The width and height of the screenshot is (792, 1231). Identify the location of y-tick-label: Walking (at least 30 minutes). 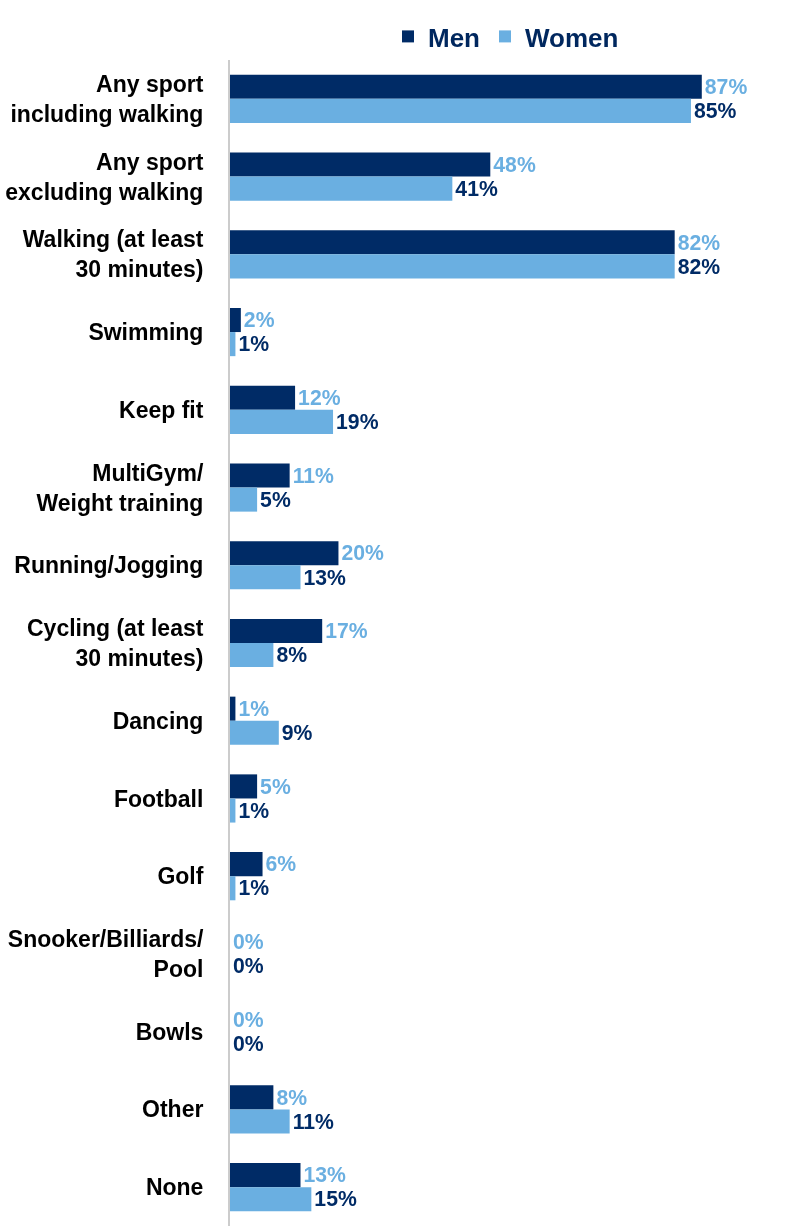
(113, 254).